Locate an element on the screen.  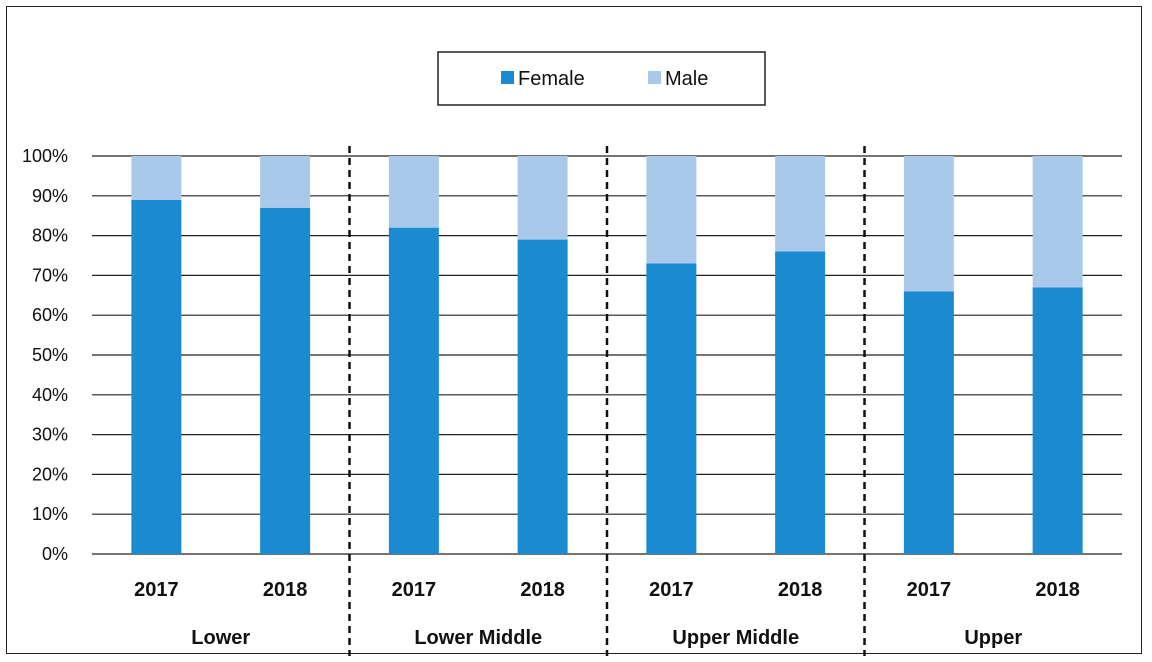
group-label: Lower is located at coordinates (220, 638).